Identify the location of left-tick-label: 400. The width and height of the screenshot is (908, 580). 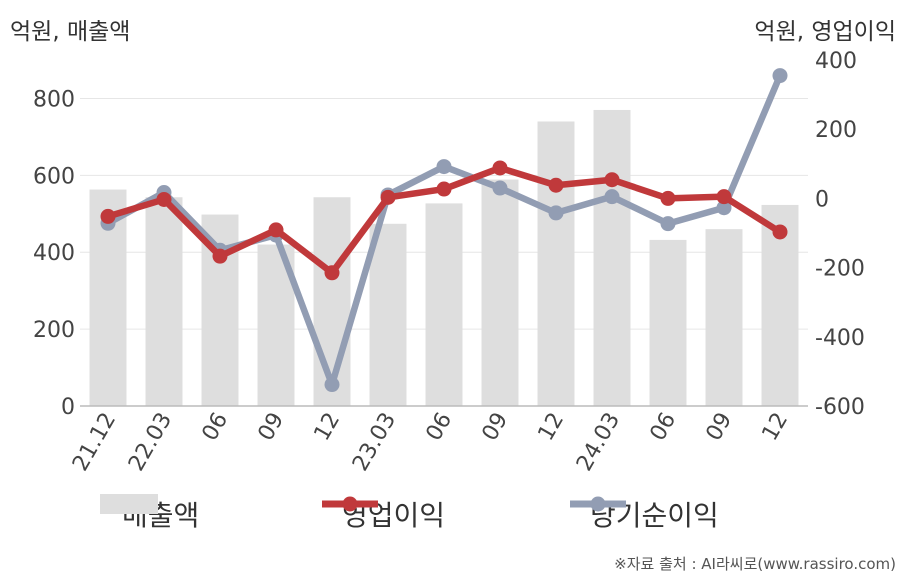
(54, 253).